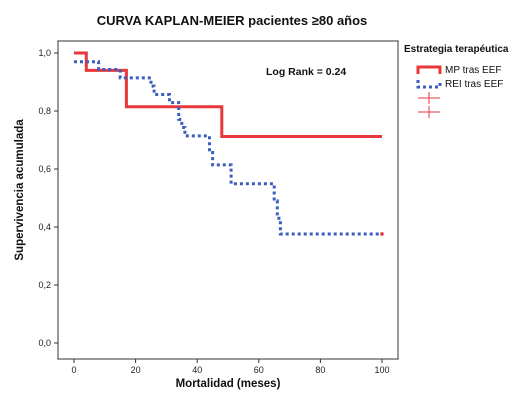 The height and width of the screenshot is (401, 530). Describe the element at coordinates (44, 111) in the screenshot. I see `y-tick-label: 0,8` at that location.